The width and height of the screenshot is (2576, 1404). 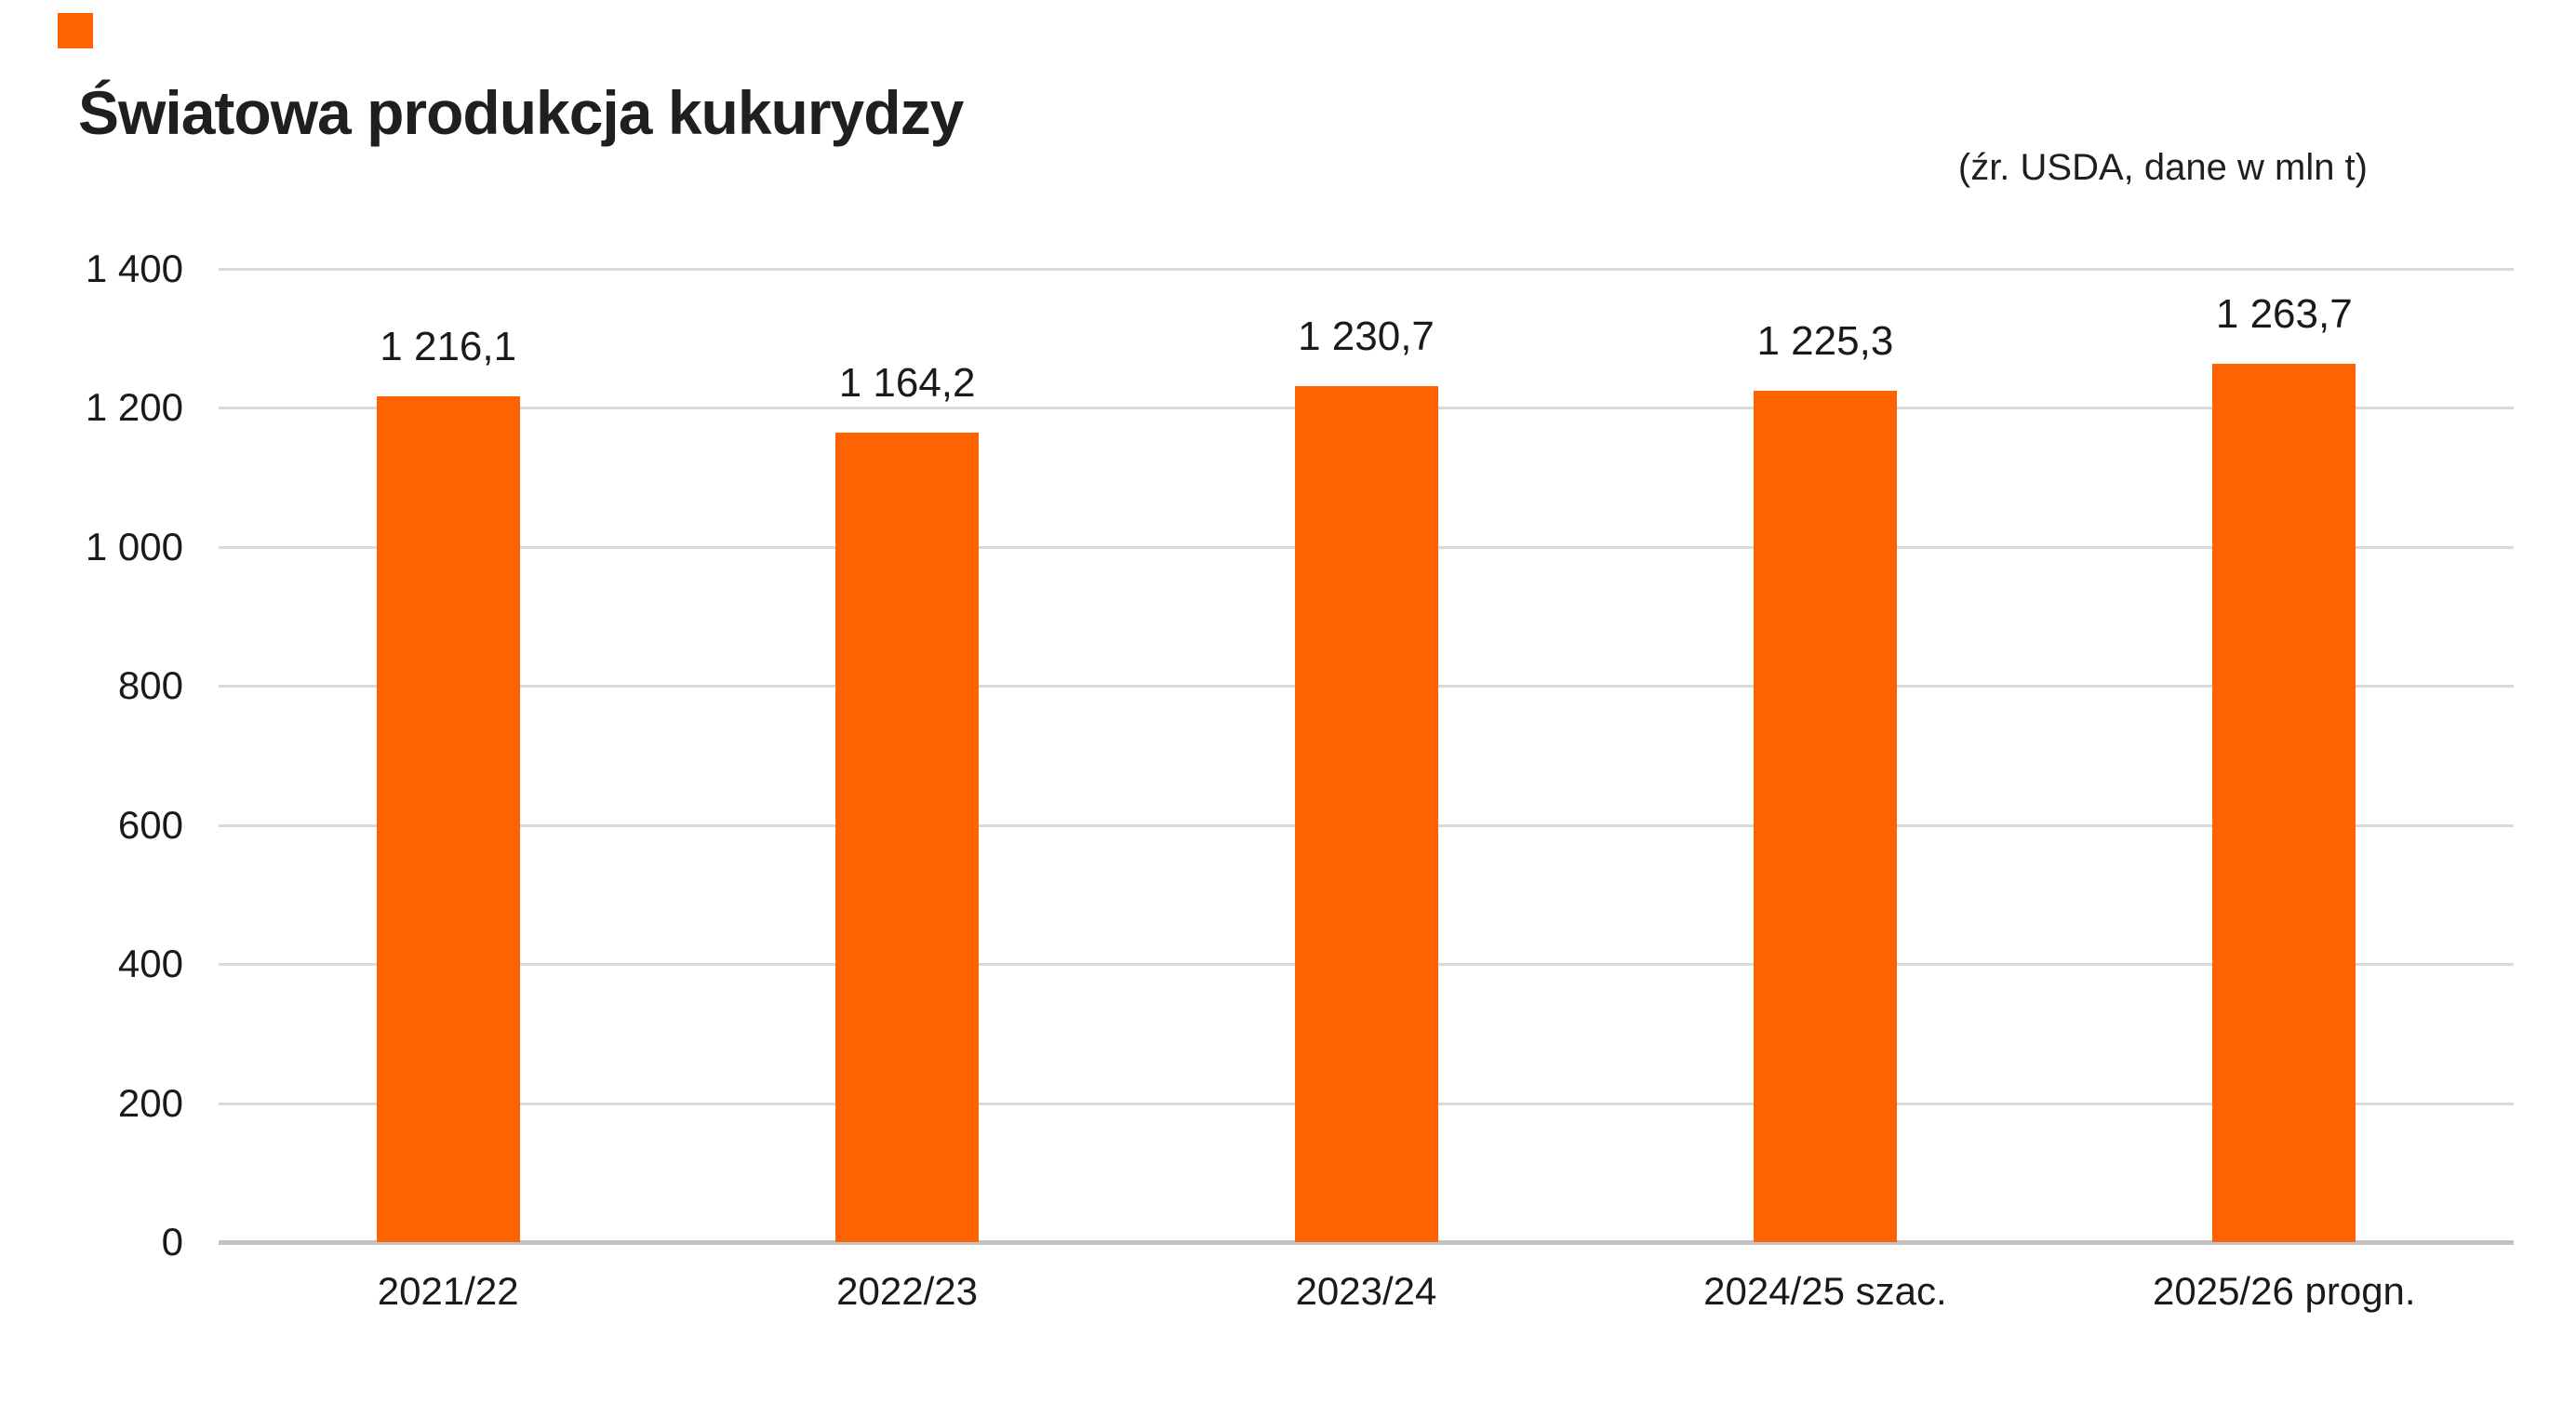 What do you see at coordinates (150, 685) in the screenshot?
I see `y-axis-tick-label: 800` at bounding box center [150, 685].